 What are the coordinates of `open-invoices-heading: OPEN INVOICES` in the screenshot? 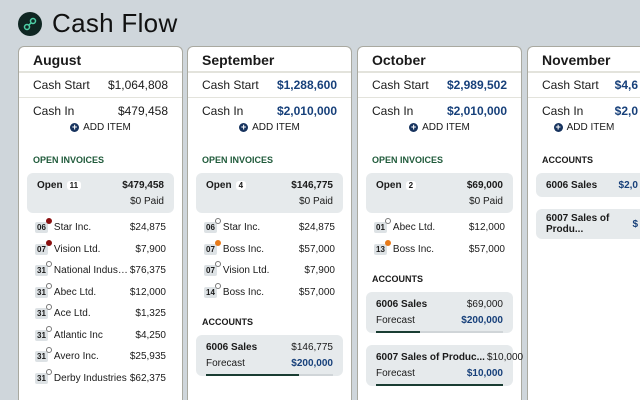 It's located at (238, 160).